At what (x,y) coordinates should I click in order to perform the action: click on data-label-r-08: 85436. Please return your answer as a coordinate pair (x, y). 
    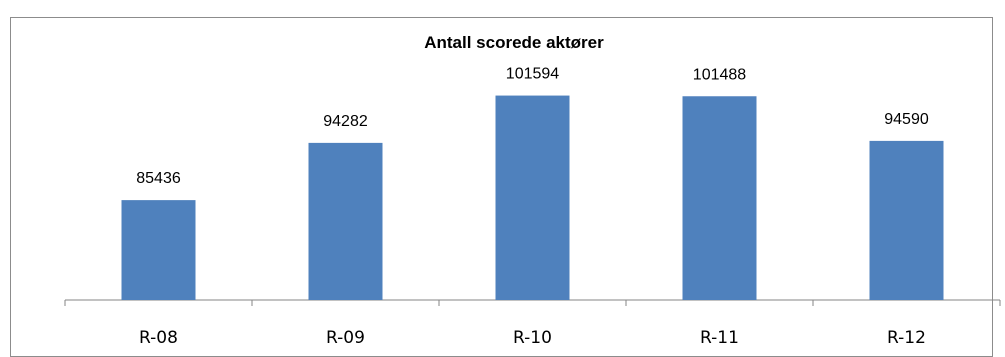
    Looking at the image, I should click on (158, 178).